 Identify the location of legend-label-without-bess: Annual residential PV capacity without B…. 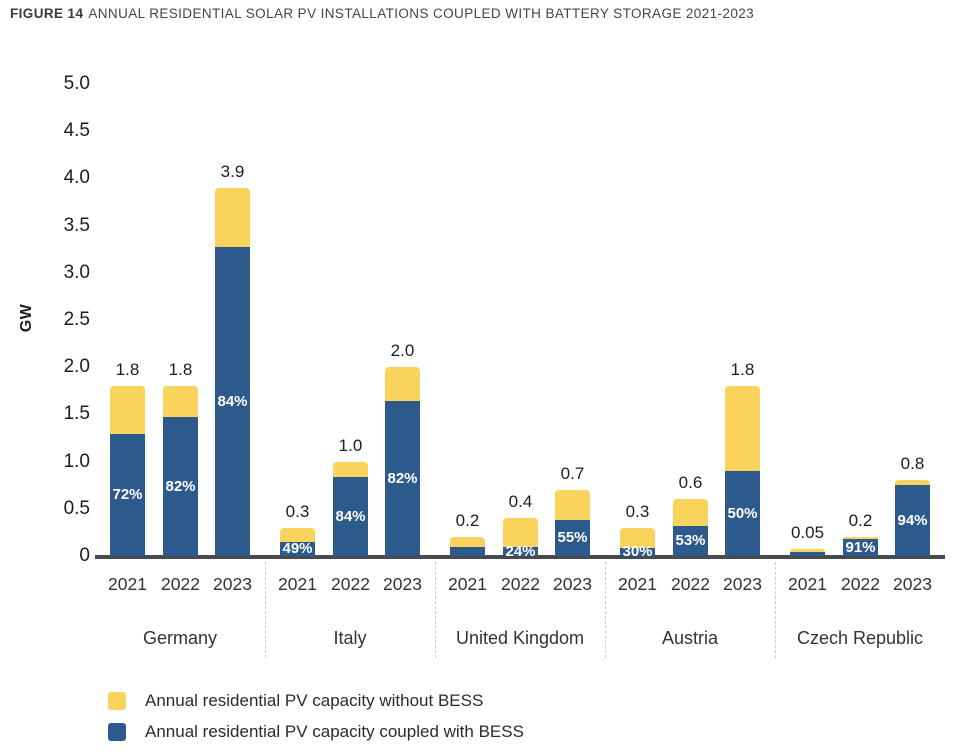
(314, 700).